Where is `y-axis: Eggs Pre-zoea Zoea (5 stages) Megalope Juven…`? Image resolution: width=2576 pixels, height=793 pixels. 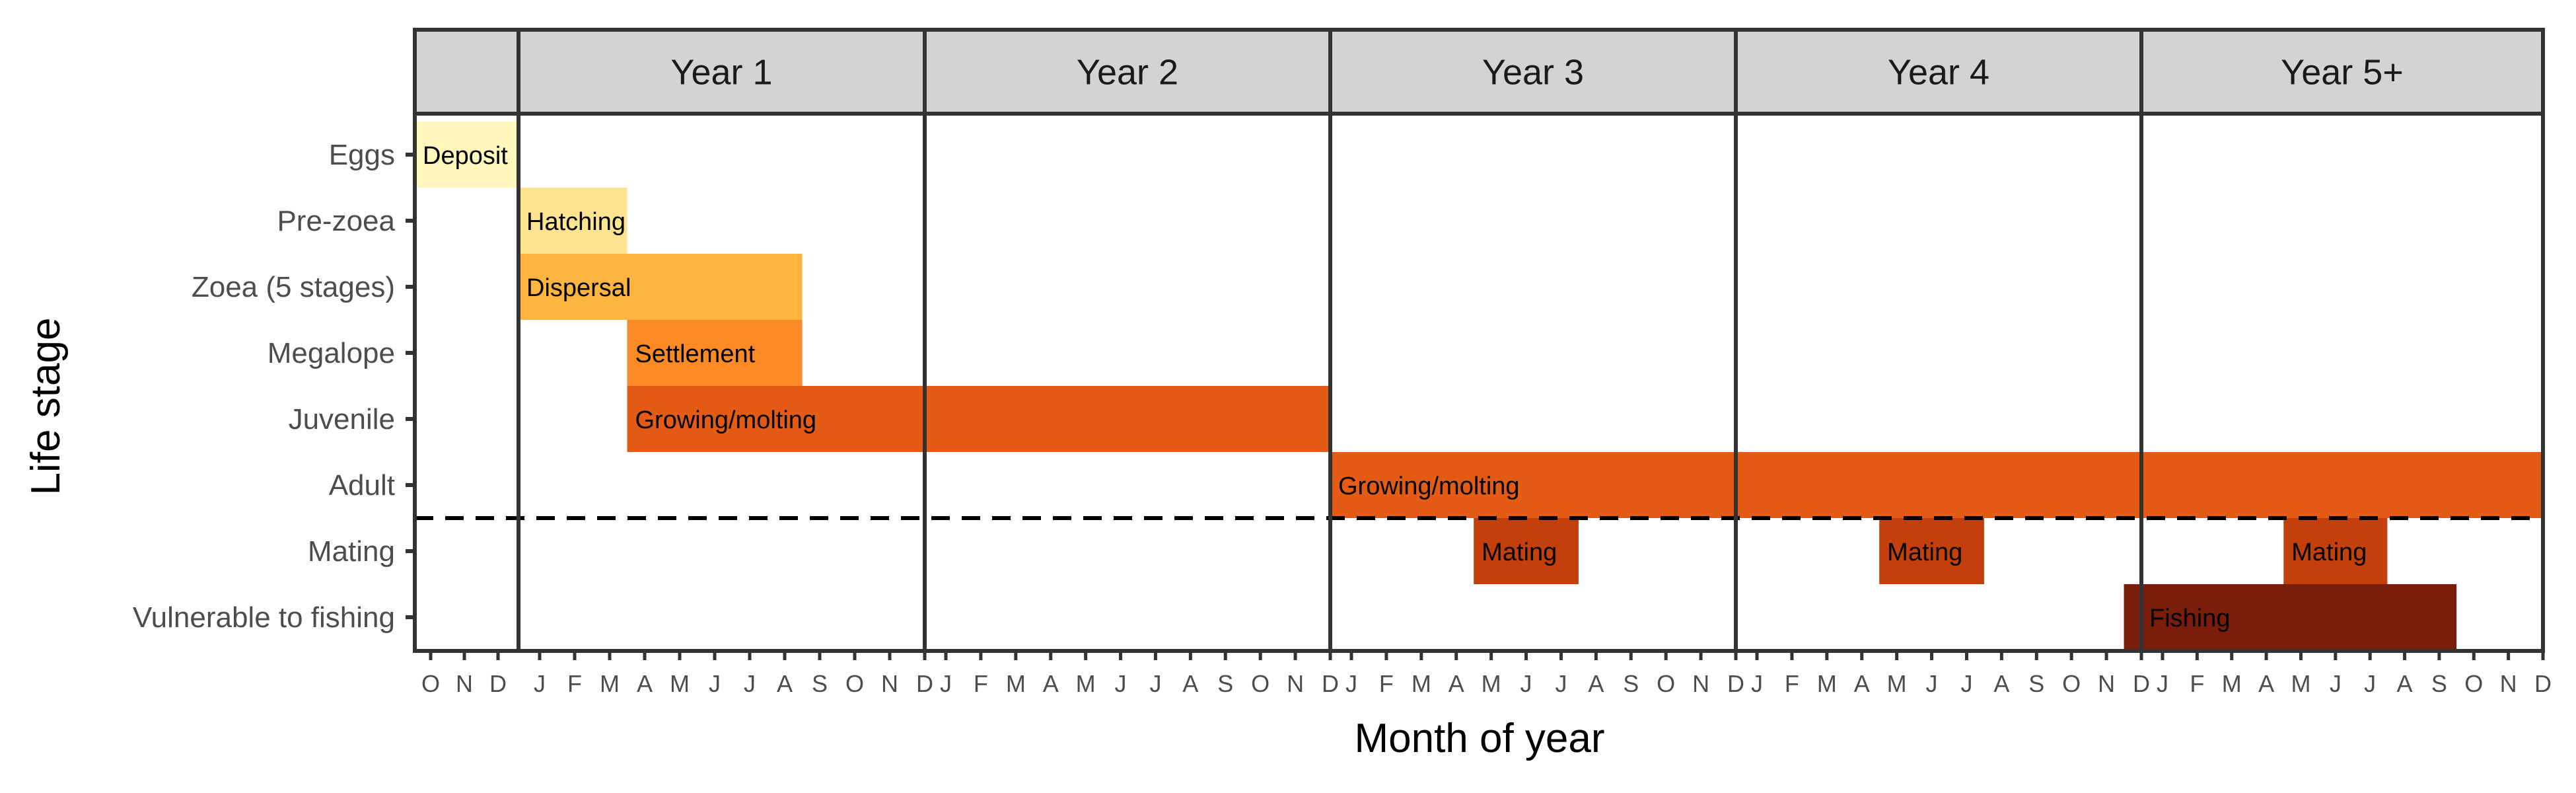
y-axis: Eggs Pre-zoea Zoea (5 stages) Megalope Juven… is located at coordinates (274, 387).